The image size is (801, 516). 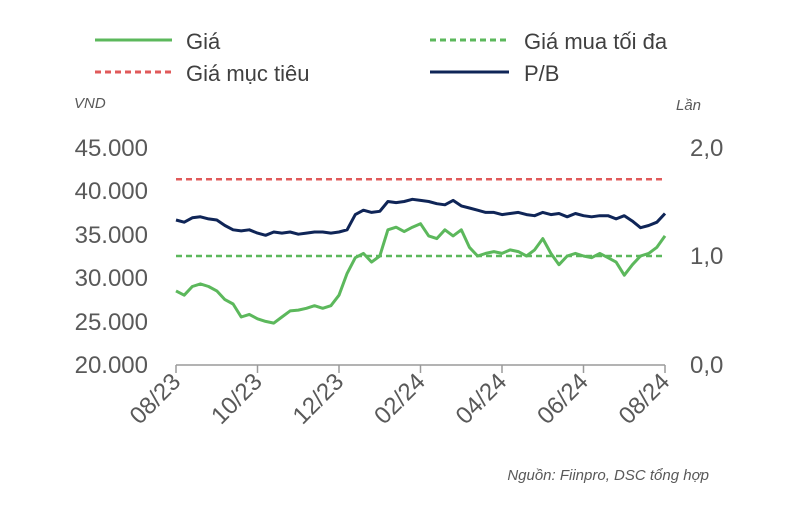 What do you see at coordinates (111, 278) in the screenshot?
I see `left-tick-label: 30.000` at bounding box center [111, 278].